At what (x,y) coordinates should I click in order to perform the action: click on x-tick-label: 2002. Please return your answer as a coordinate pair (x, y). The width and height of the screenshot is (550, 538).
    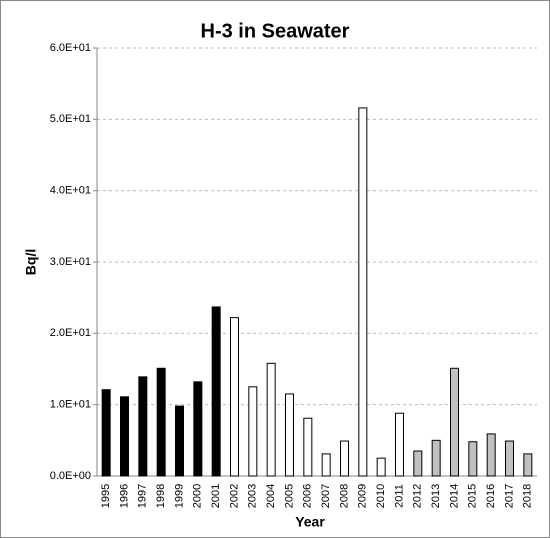
    Looking at the image, I should click on (234, 496).